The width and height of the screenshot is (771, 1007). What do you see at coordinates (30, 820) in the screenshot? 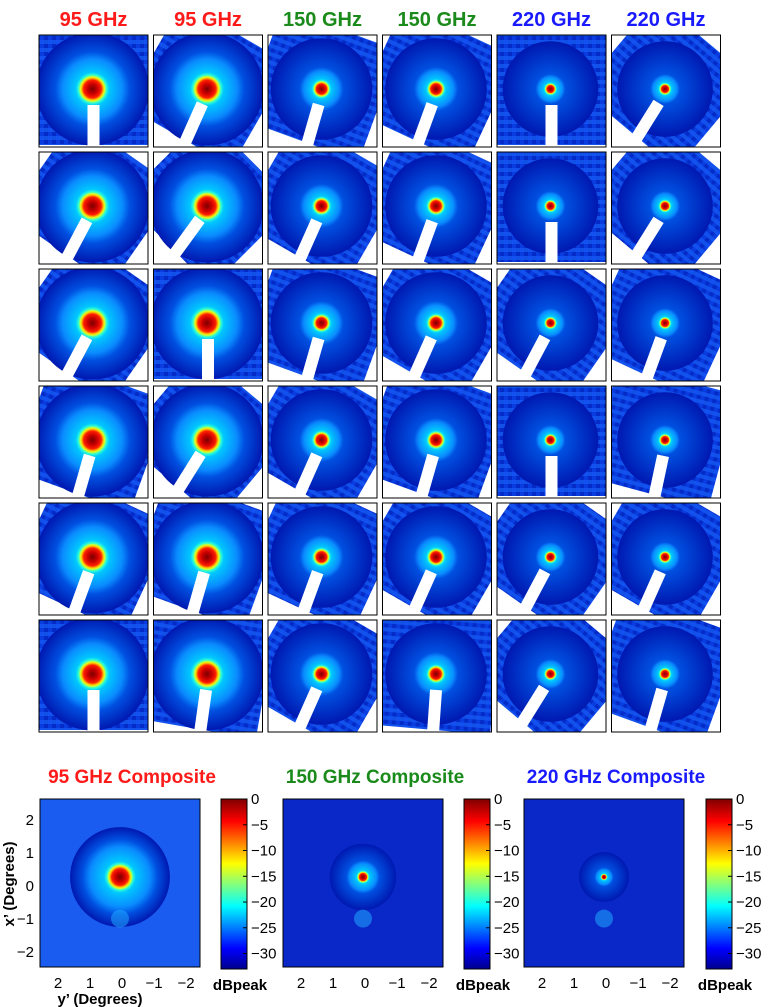
I see `y-tick-label: 2` at bounding box center [30, 820].